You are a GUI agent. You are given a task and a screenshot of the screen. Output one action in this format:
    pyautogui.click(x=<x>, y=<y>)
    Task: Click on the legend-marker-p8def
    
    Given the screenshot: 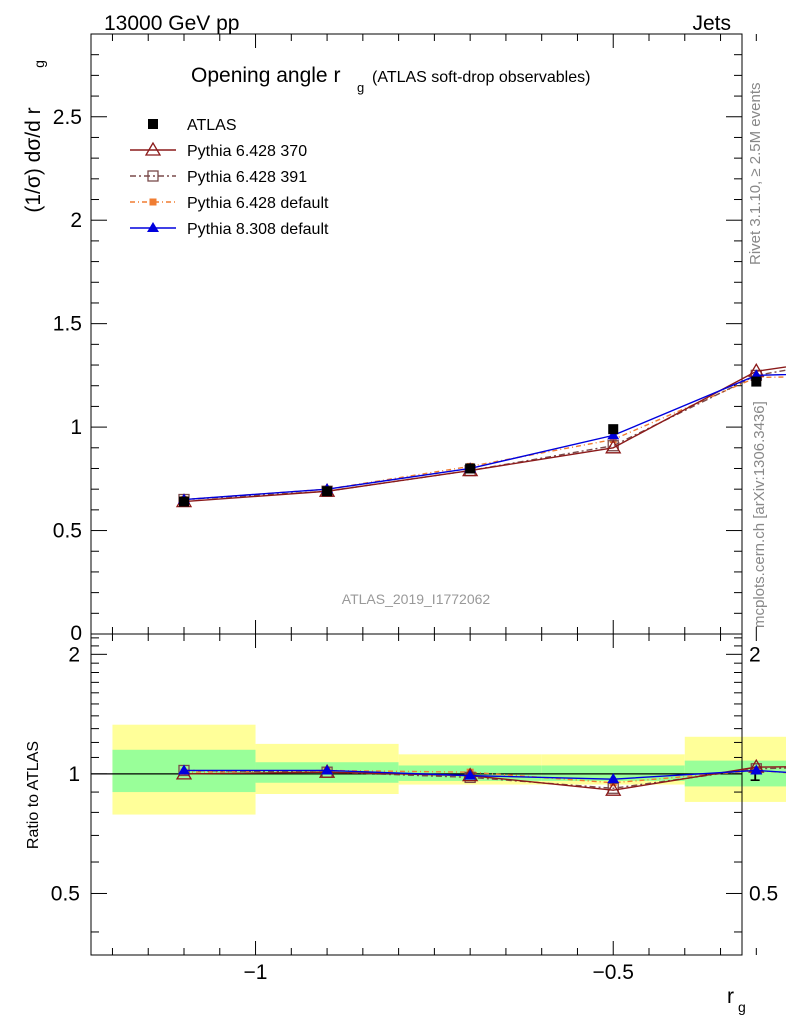 What is the action you would take?
    pyautogui.click(x=153, y=227)
    